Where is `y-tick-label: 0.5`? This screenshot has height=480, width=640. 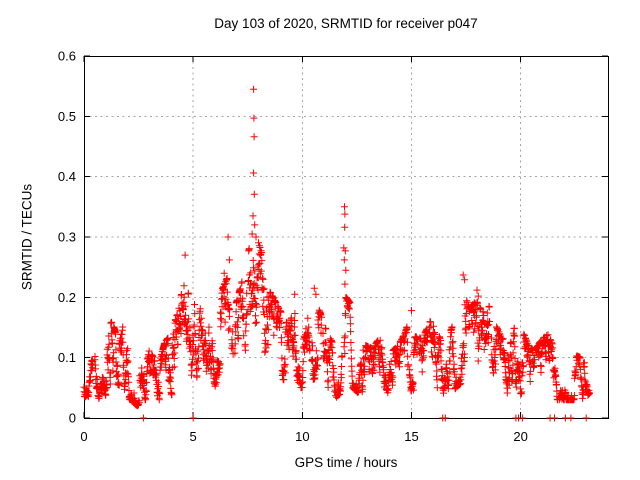 y-tick-label: 0.5 is located at coordinates (67, 116).